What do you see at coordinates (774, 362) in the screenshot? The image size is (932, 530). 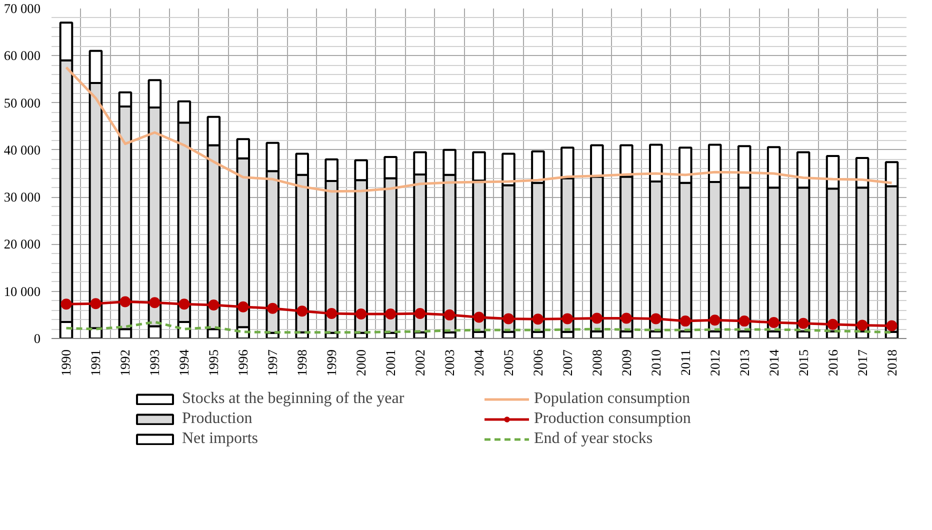 I see `x-tick-label: 2014` at bounding box center [774, 362].